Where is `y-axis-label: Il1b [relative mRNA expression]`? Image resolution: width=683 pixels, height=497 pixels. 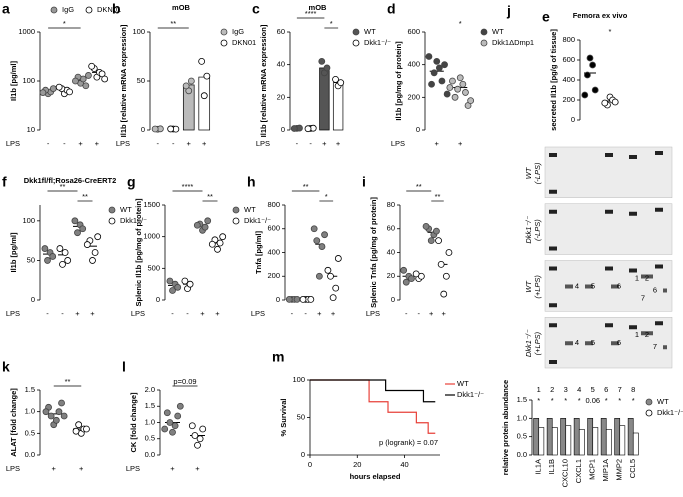
y-axis-label: Il1b [relative mRNA expression] is located at coordinates (263, 80).